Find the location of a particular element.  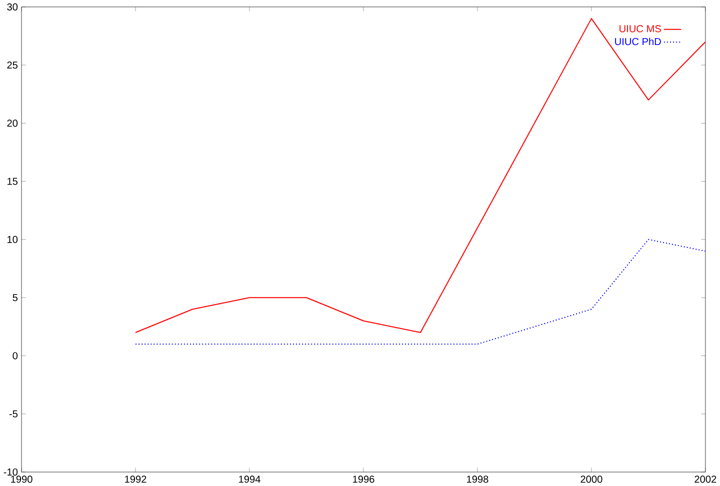

legend-label: UIUC PhD is located at coordinates (638, 42).